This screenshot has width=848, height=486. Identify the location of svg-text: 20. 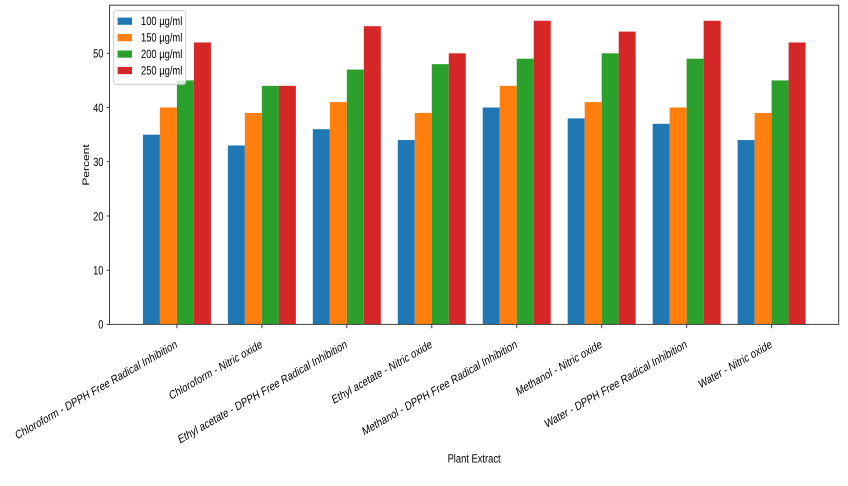
(98, 216).